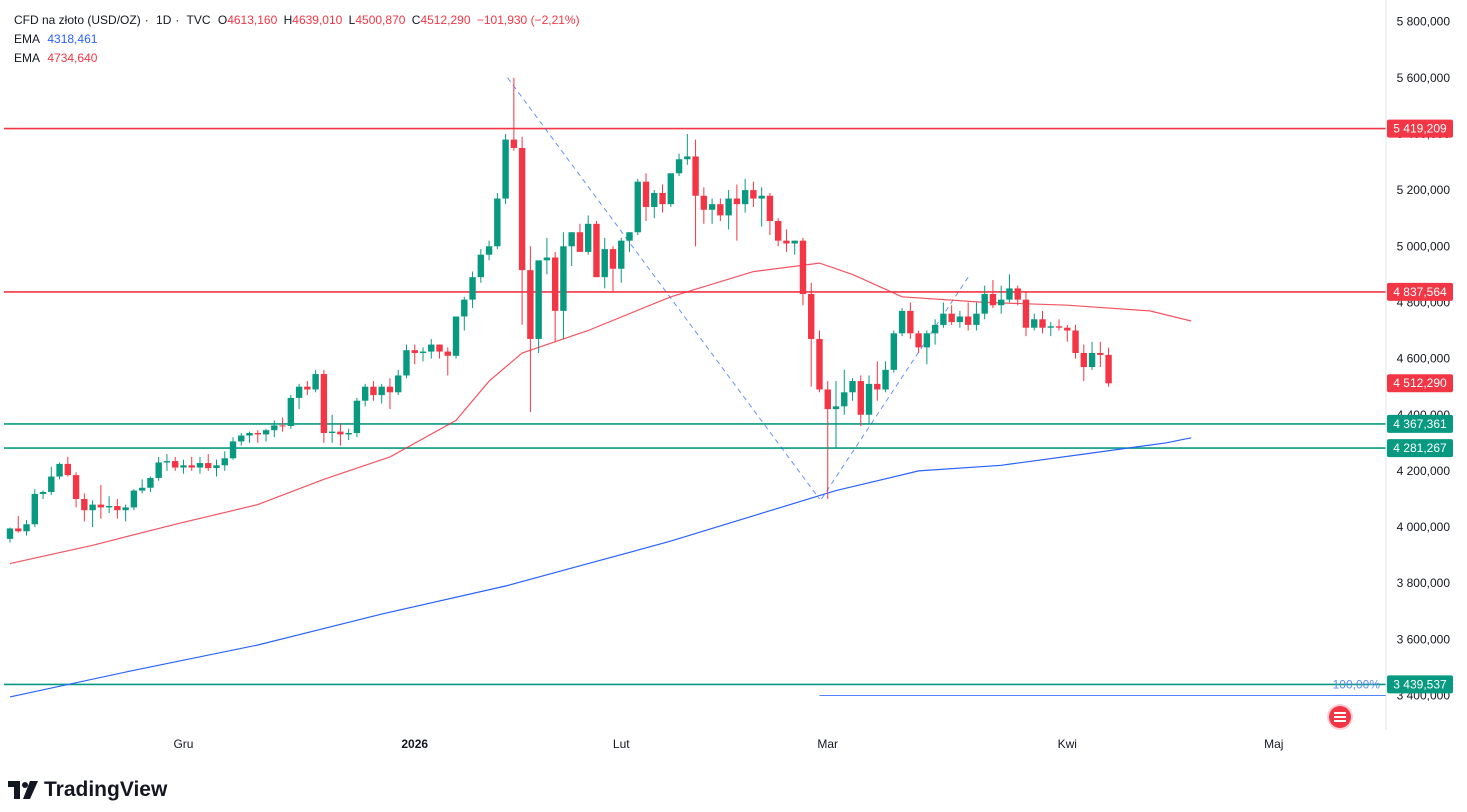  What do you see at coordinates (298, 58) in the screenshot?
I see `ema-slow-row: EMA 4734,640` at bounding box center [298, 58].